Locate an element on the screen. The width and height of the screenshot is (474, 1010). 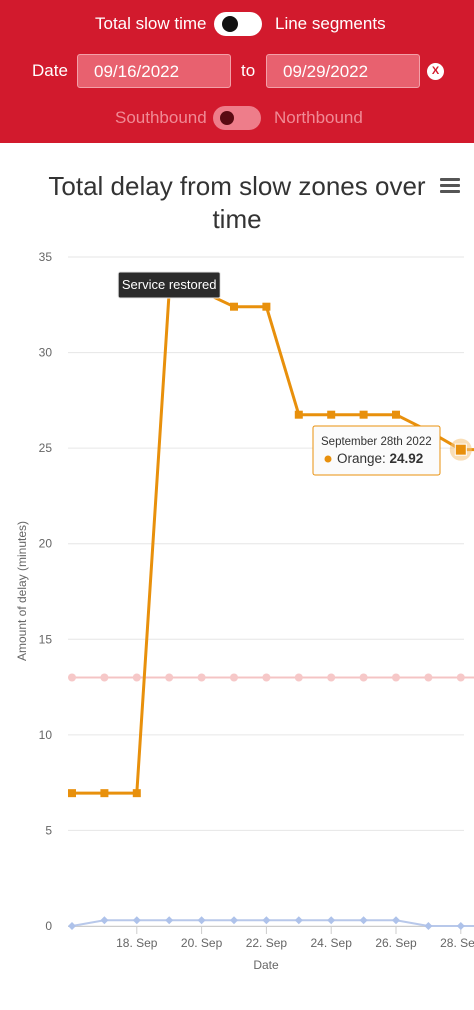
x-tick-label: 26. Sep is located at coordinates (396, 943).